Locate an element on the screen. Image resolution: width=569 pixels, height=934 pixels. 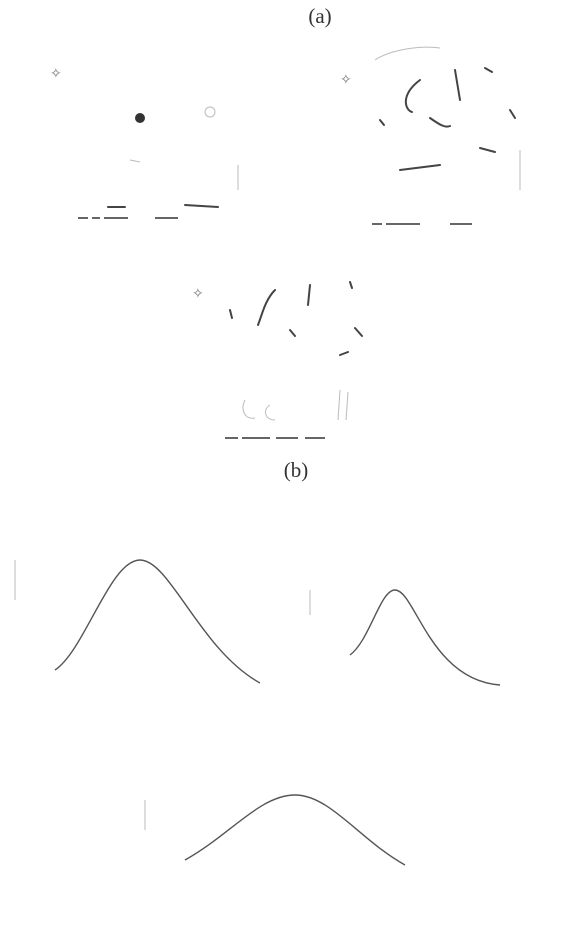
panel-a-sketch-3: ✧ is located at coordinates (277, 360).